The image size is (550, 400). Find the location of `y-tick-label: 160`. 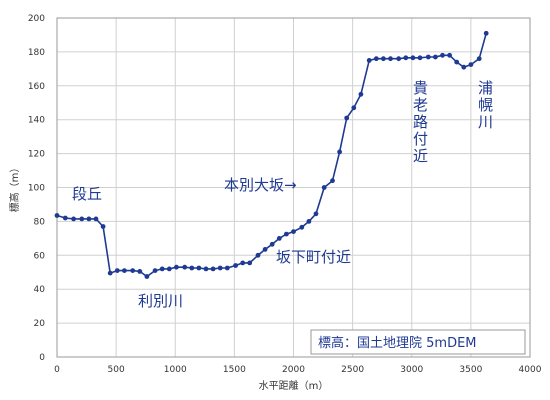

y-tick-label: 160 is located at coordinates (36, 87).